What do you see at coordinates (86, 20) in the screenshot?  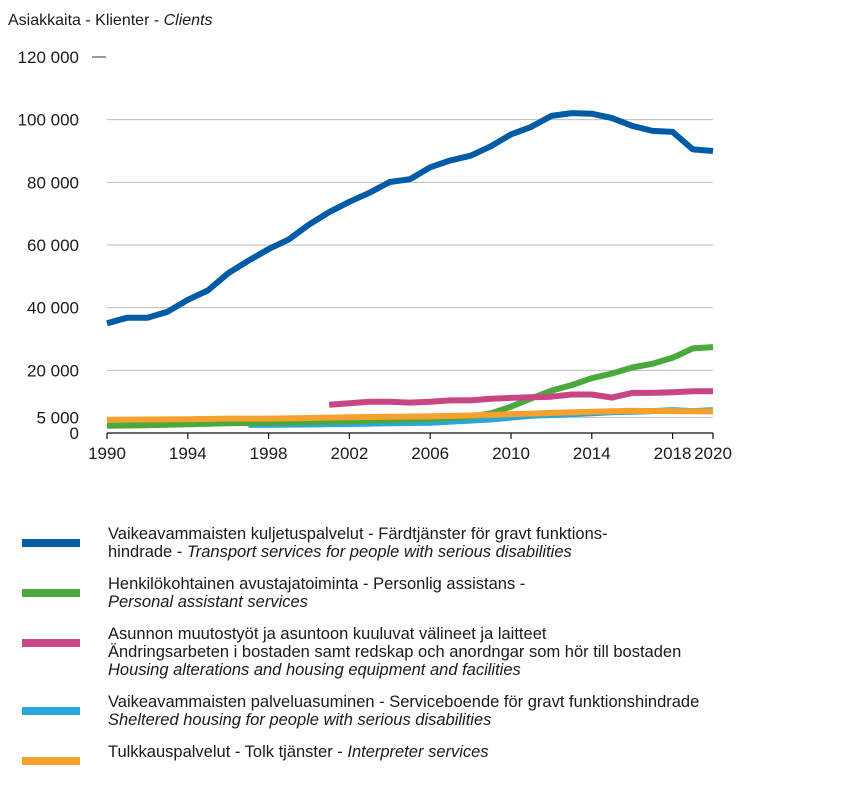 I see `y-axis-label-main: Asiakkaita - Klienter -` at bounding box center [86, 20].